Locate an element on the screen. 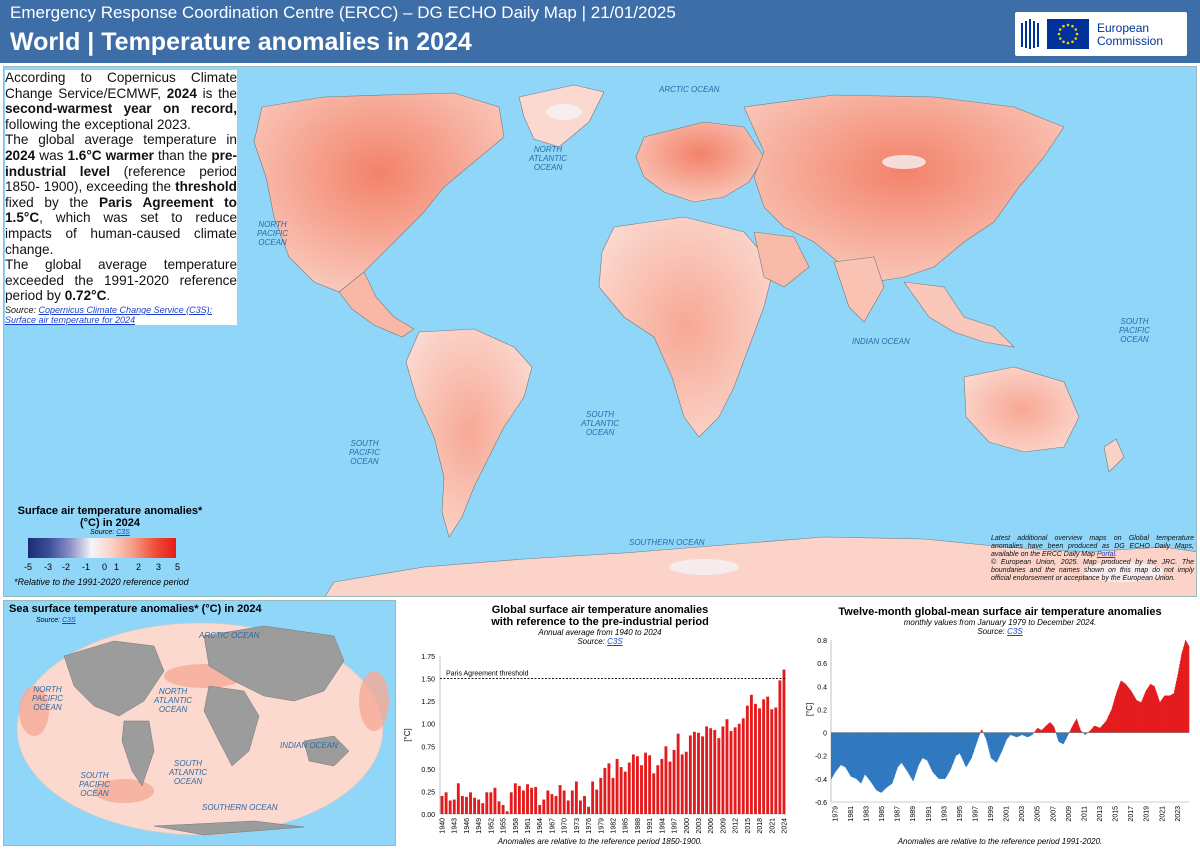 The height and width of the screenshot is (849, 1200). chart1-xtick-label: 1991 is located at coordinates (650, 826).